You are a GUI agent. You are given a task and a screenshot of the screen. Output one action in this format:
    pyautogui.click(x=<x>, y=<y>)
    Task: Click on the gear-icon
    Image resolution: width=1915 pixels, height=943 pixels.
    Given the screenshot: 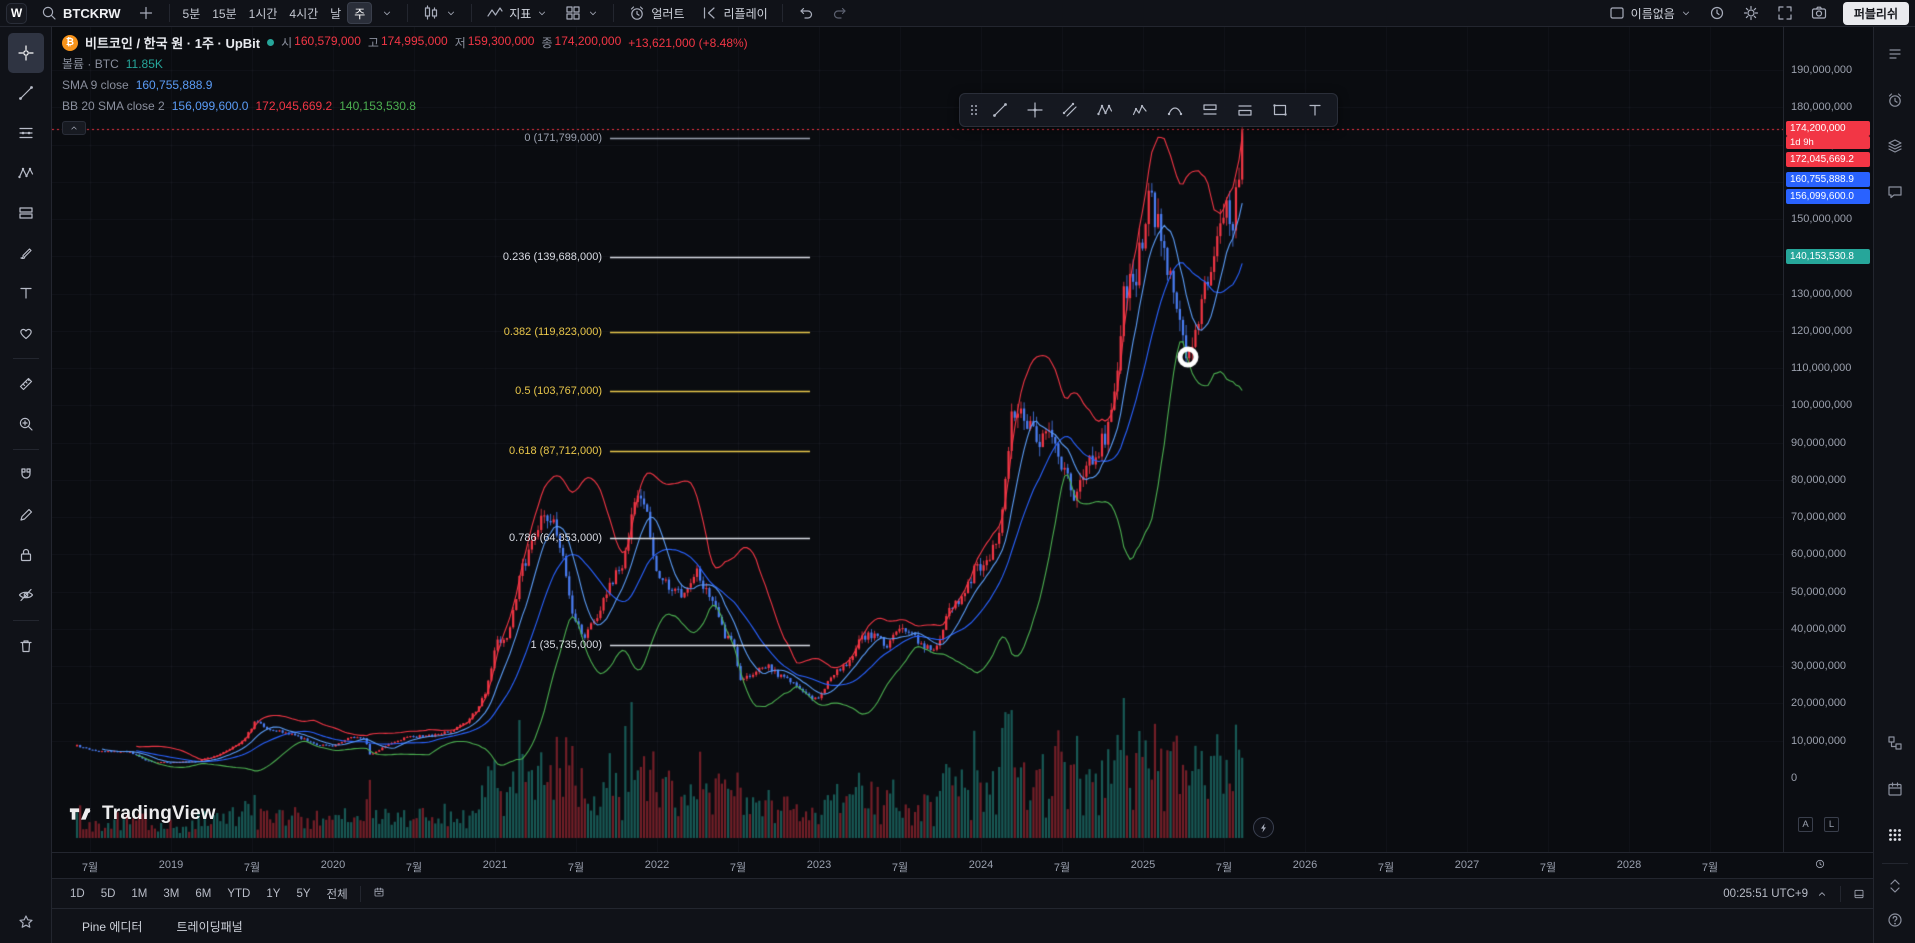 What is the action you would take?
    pyautogui.click(x=1750, y=13)
    